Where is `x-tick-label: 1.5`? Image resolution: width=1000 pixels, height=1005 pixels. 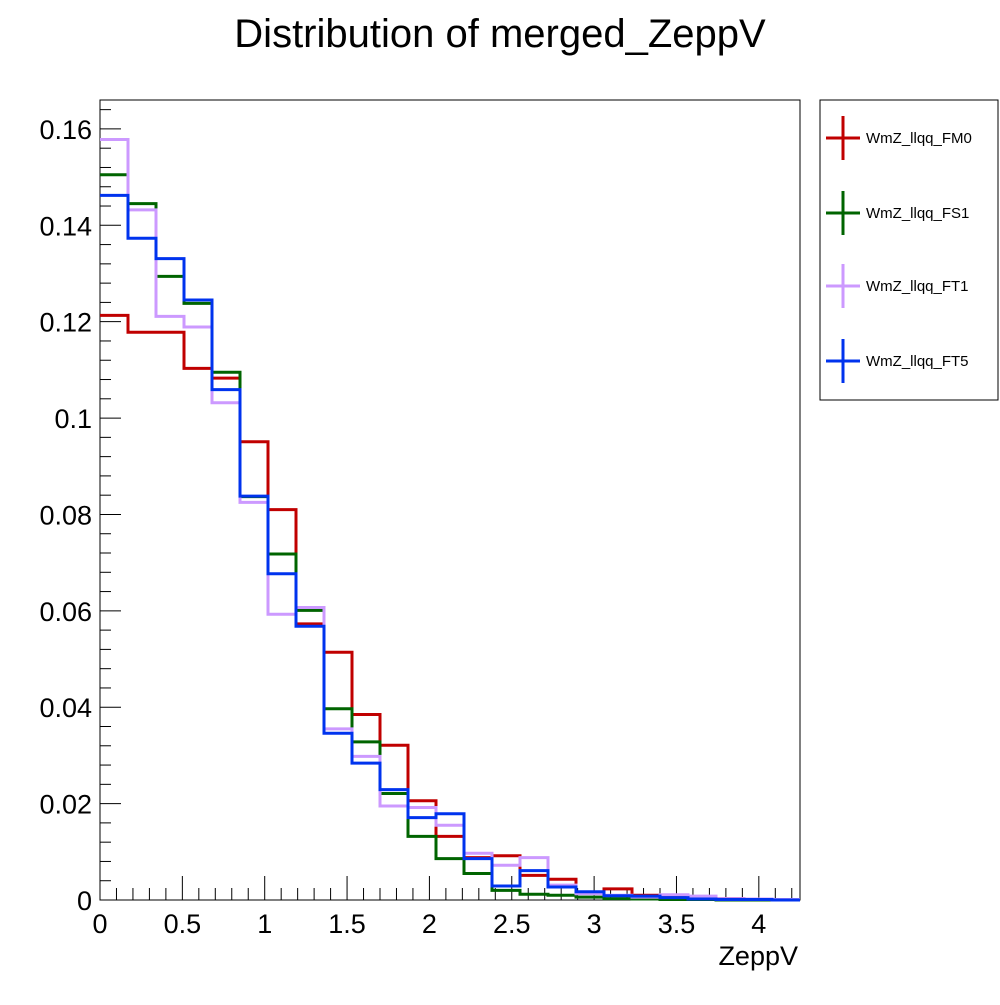
x-tick-label: 1.5 is located at coordinates (347, 924).